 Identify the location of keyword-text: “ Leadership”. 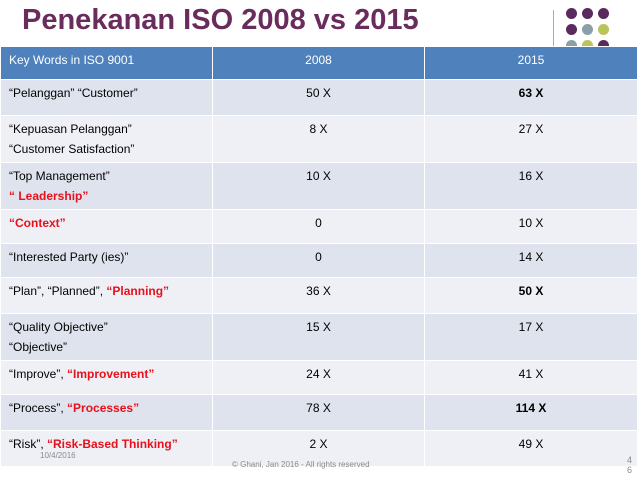
(49, 196).